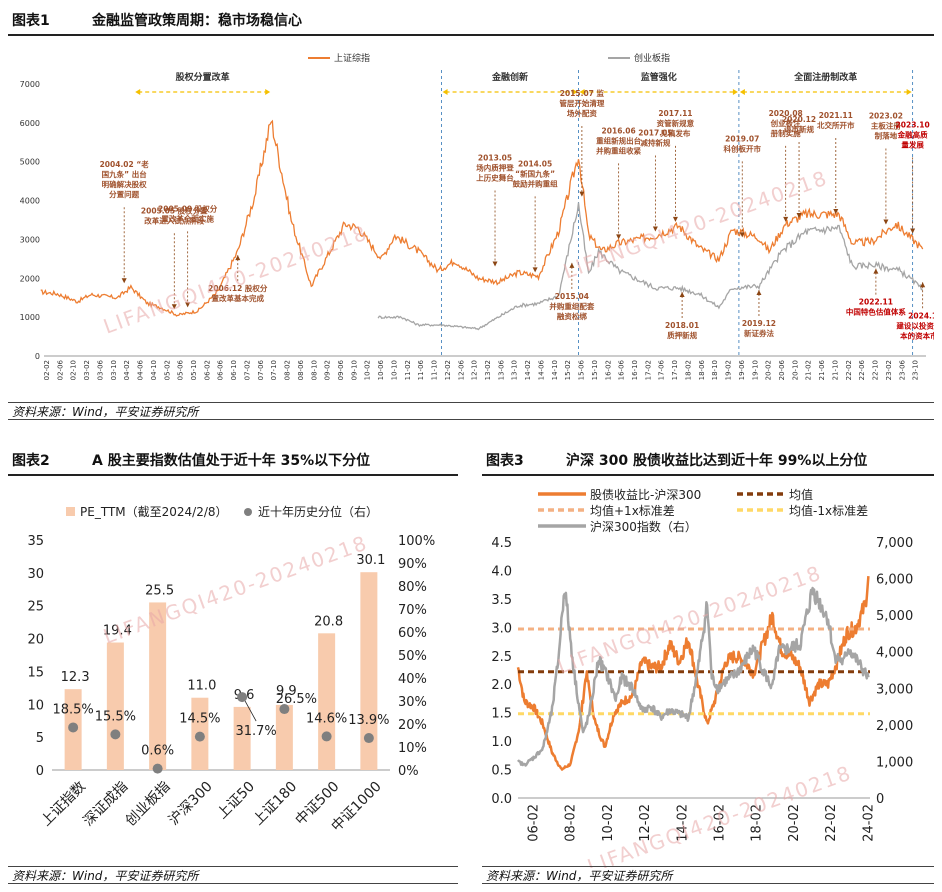  I want to click on y-right-tick-label: 4,000, so click(894, 653).